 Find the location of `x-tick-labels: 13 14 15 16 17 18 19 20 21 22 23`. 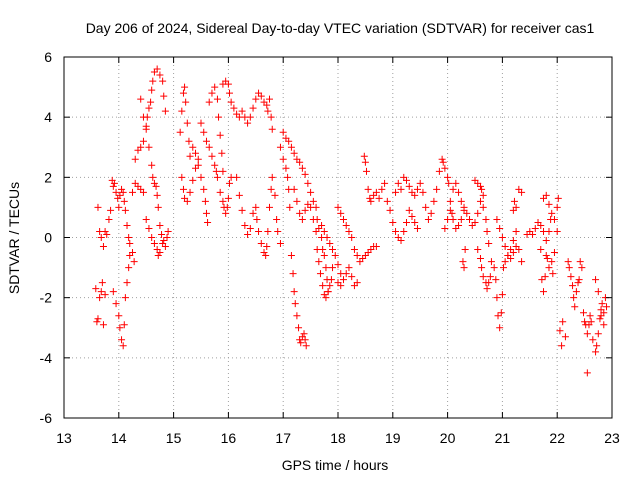

x-tick-labels: 13 14 15 16 17 18 19 20 21 22 23 is located at coordinates (338, 438).